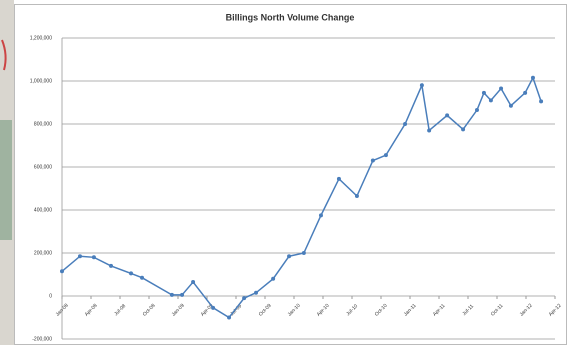 This screenshot has width=567, height=345. What do you see at coordinates (42, 339) in the screenshot?
I see `y-tick-label: -200,000` at bounding box center [42, 339].